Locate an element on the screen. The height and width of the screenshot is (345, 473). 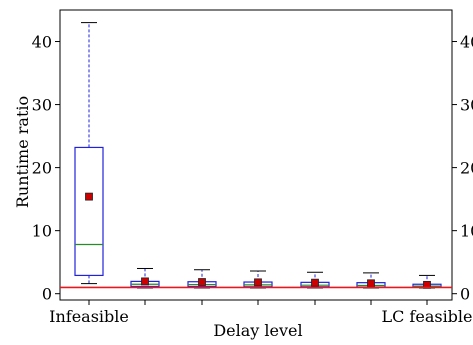
y-tick-label-40: 40 is located at coordinates (42, 42).